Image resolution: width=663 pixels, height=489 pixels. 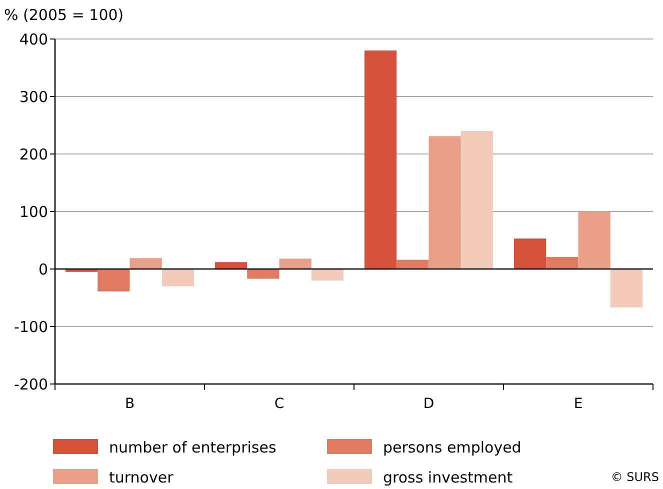 I want to click on legend-label: turnover, so click(x=141, y=477).